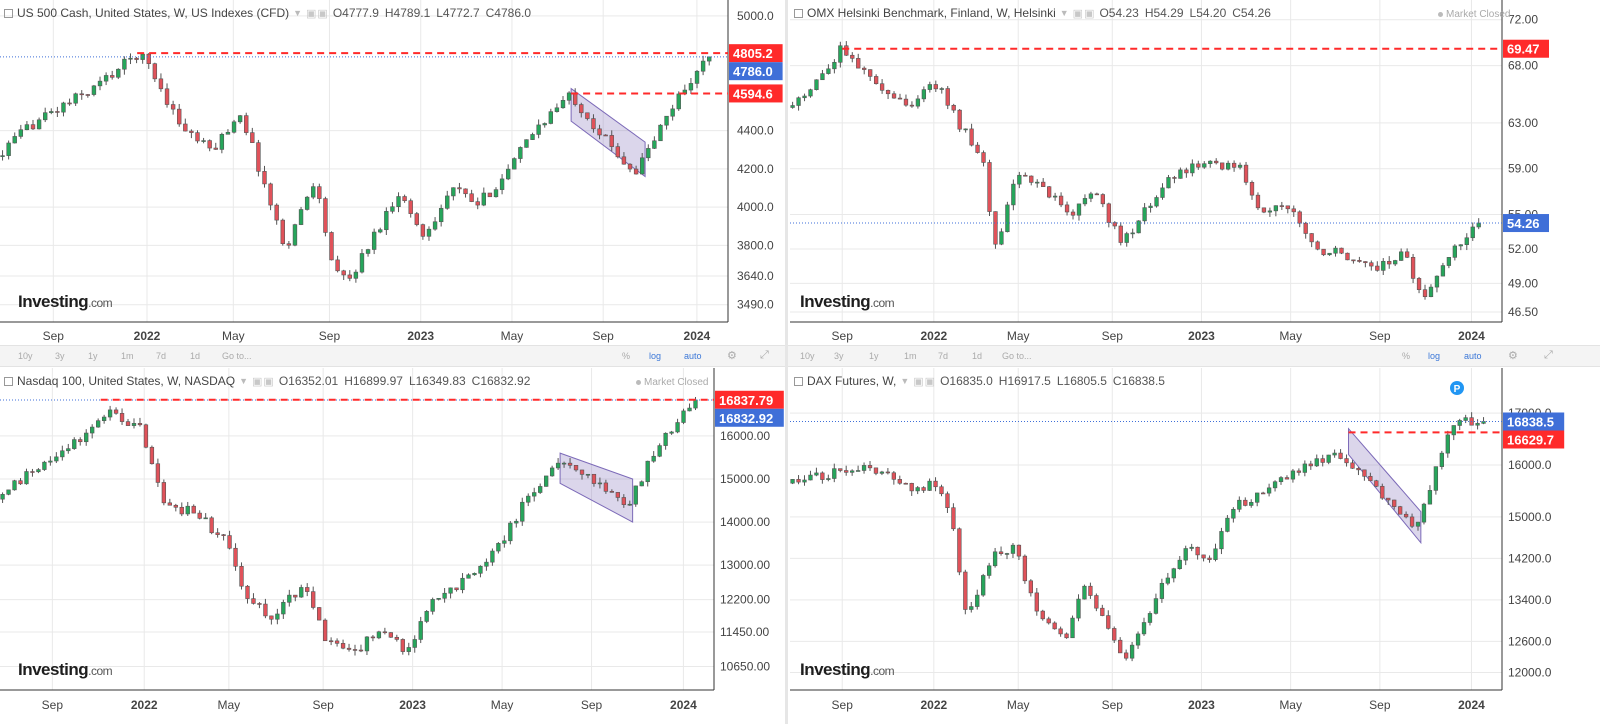 This screenshot has width=1600, height=724. Describe the element at coordinates (126, 381) in the screenshot. I see `chart-title: Nasdaq 100, United States, W, NASDAQ` at that location.